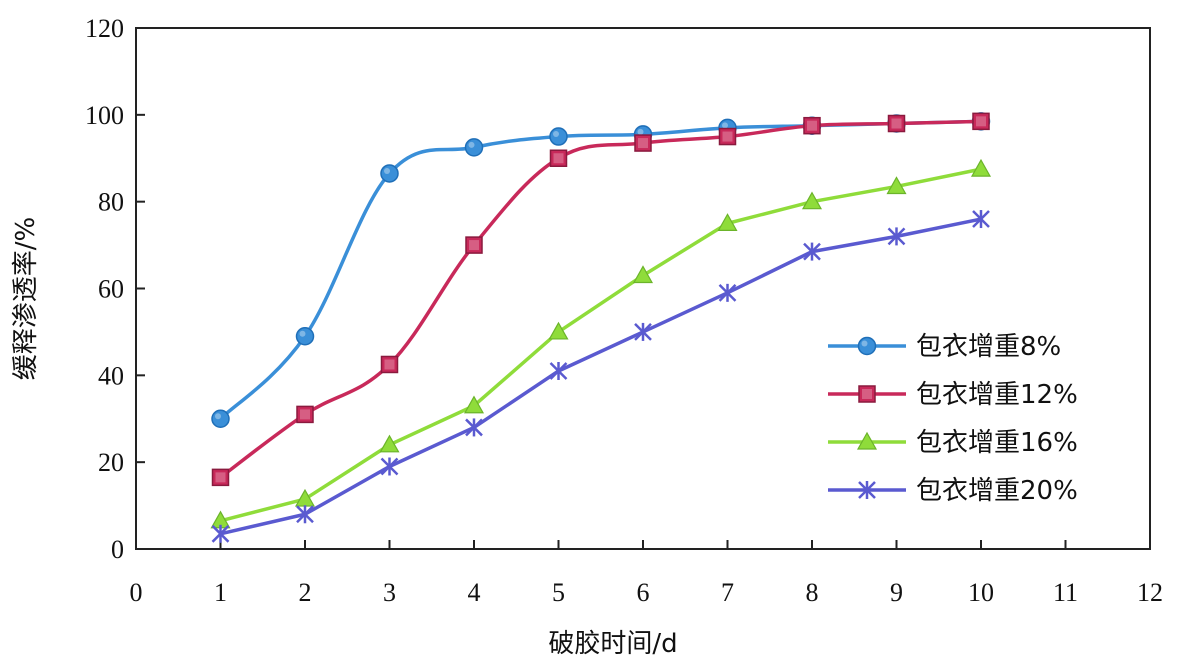 The height and width of the screenshot is (669, 1181). Describe the element at coordinates (104, 28) in the screenshot. I see `y-tick-label: 120` at that location.